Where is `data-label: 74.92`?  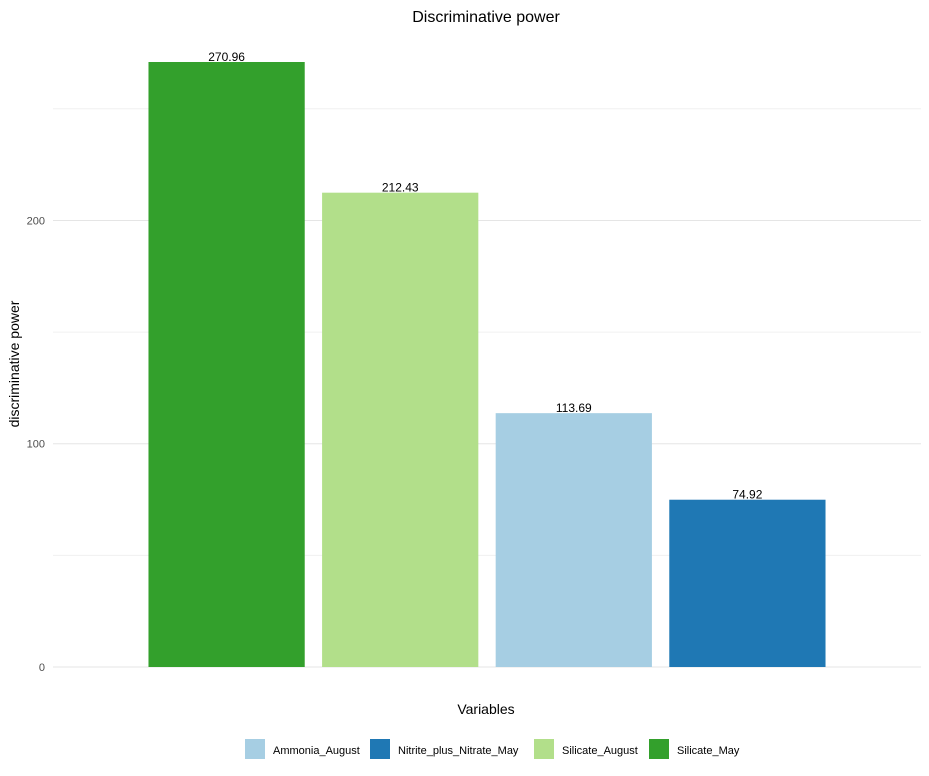
data-label: 74.92 is located at coordinates (747, 495).